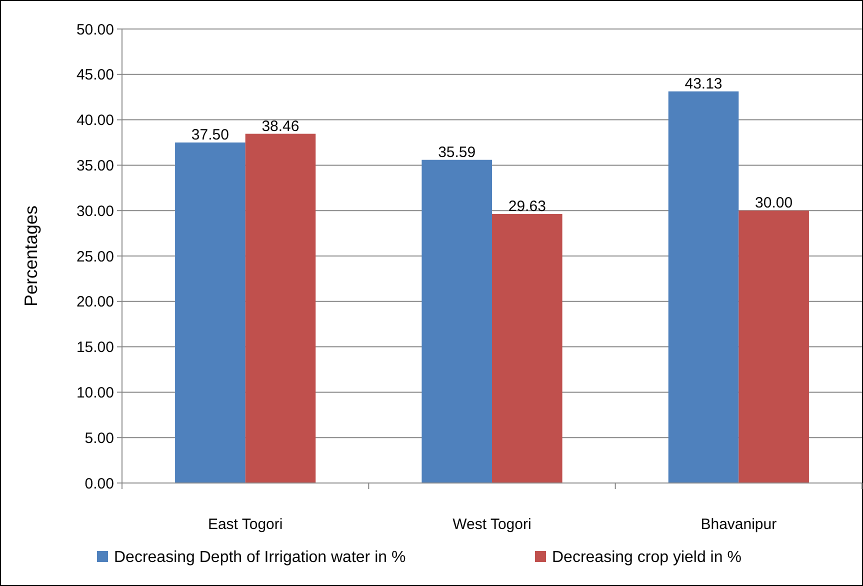 Image resolution: width=863 pixels, height=586 pixels. I want to click on data-label: 38.46, so click(281, 126).